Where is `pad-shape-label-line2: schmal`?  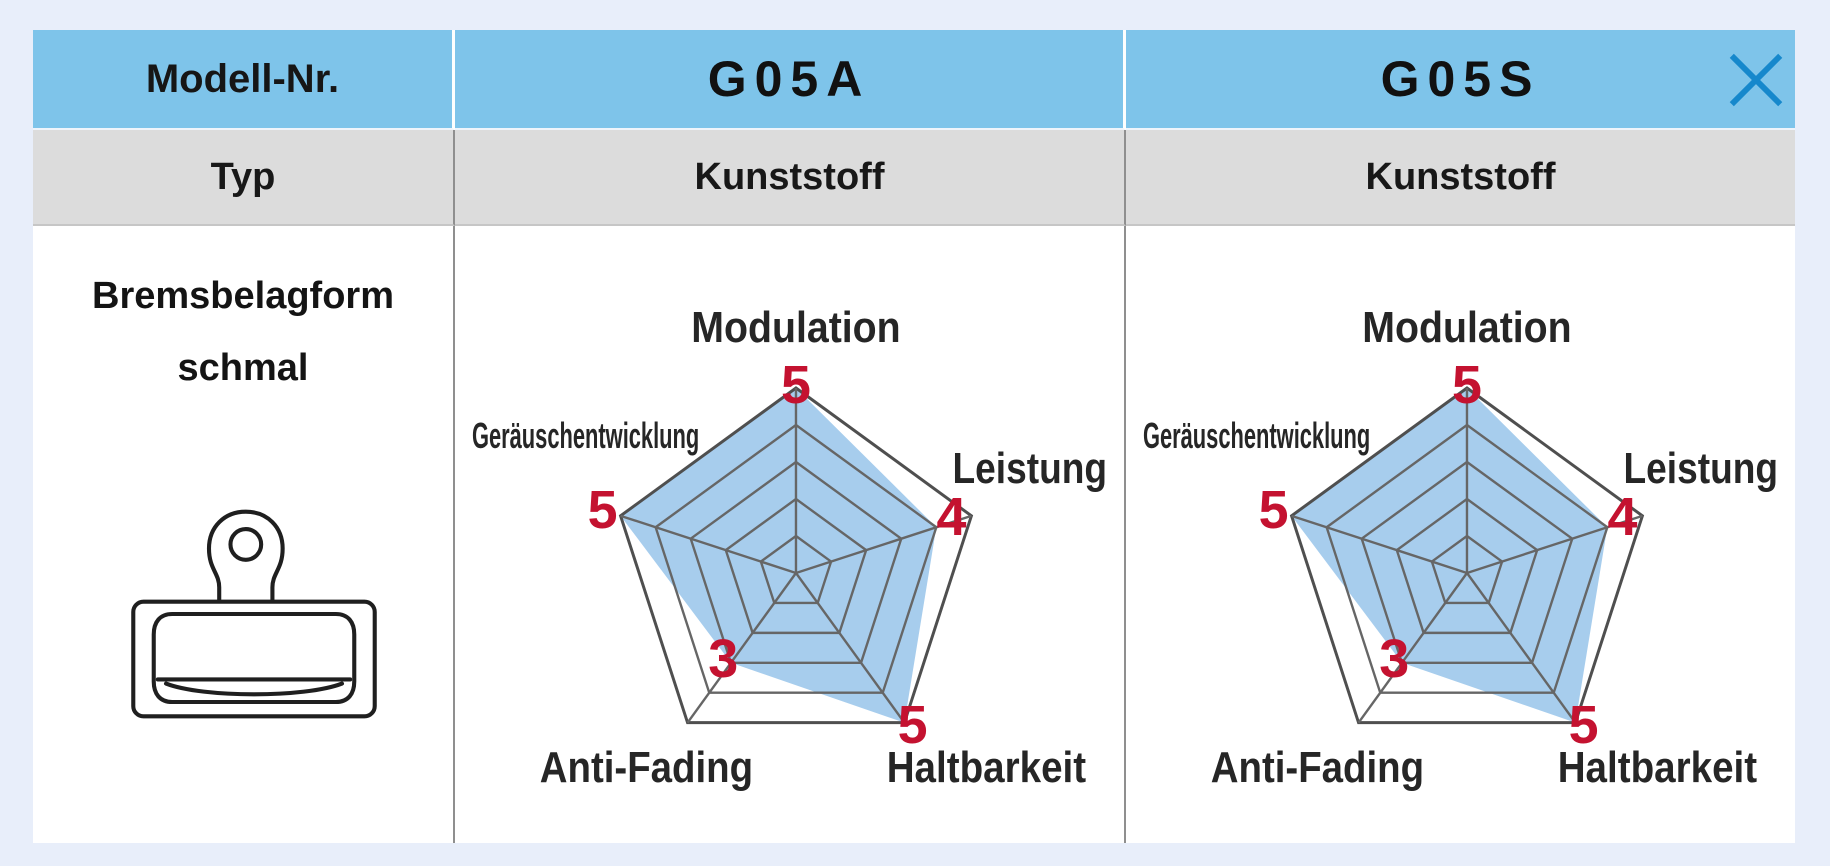
pad-shape-label-line2: schmal is located at coordinates (243, 368).